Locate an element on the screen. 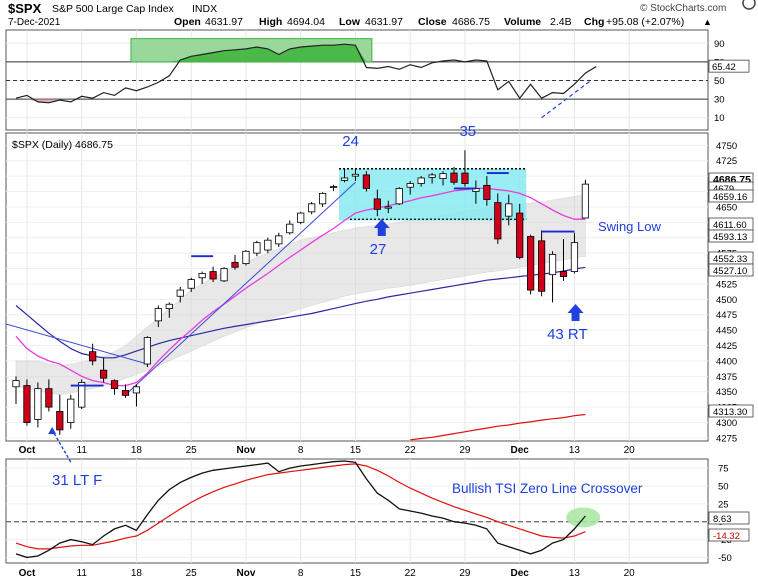 The image size is (758, 579). price-y-tick-label: 4475 is located at coordinates (726, 315).